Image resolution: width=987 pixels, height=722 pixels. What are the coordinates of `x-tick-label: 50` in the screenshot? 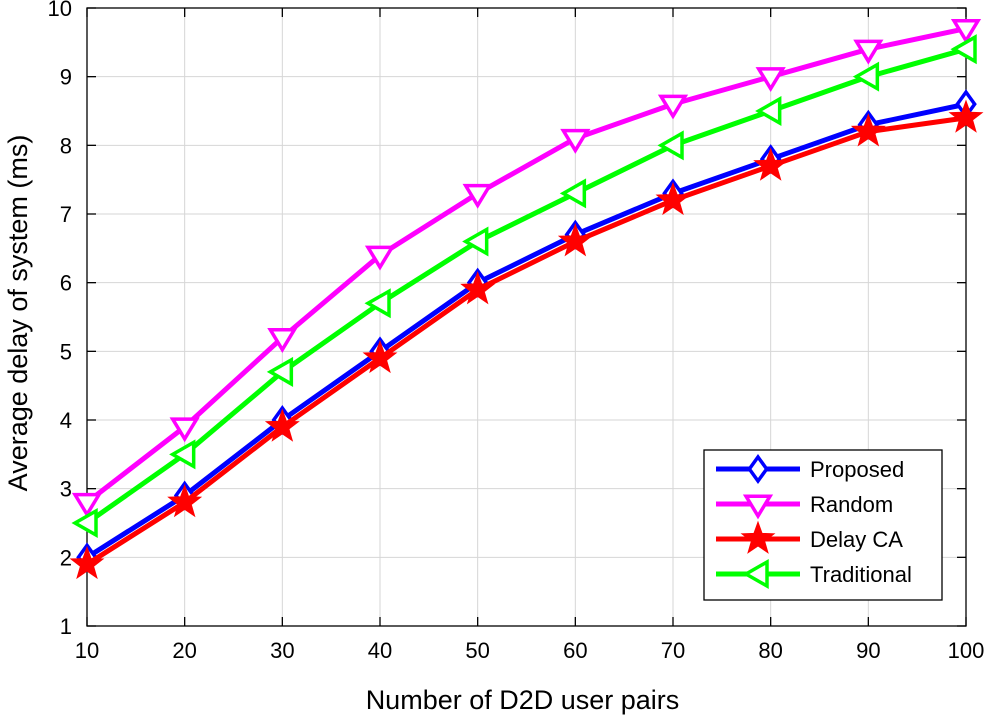 It's located at (477, 650).